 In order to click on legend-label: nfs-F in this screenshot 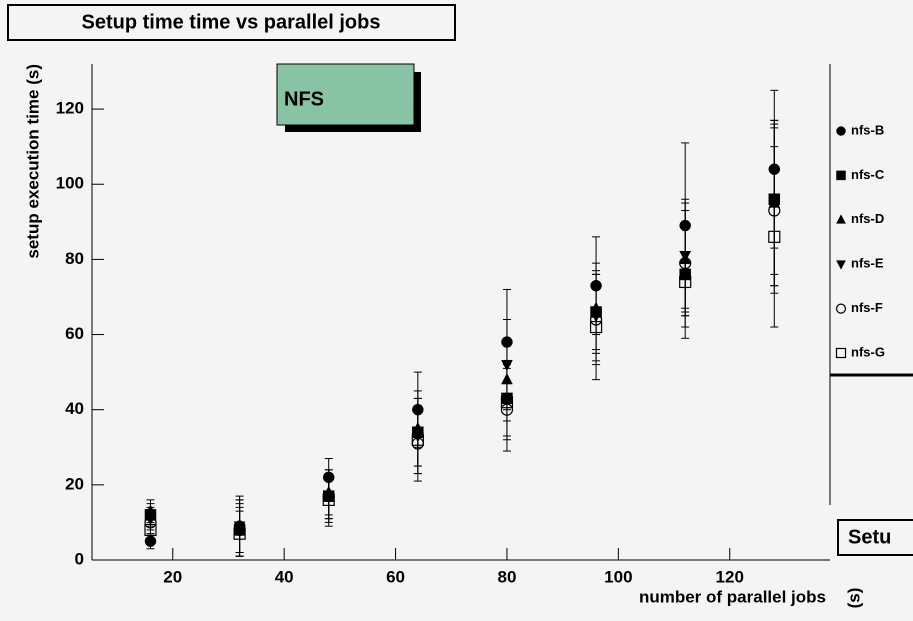, I will do `click(867, 307)`.